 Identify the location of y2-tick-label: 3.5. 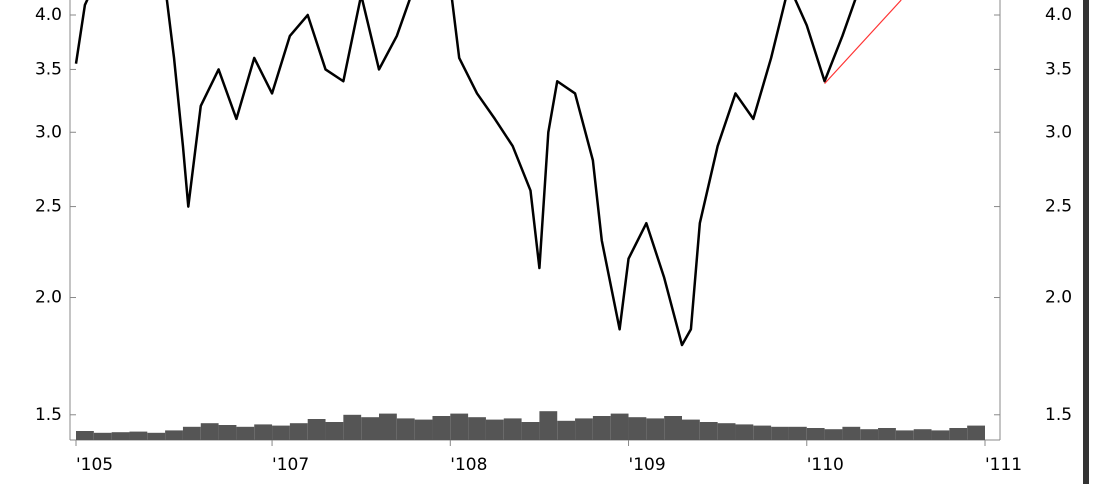
(1058, 69).